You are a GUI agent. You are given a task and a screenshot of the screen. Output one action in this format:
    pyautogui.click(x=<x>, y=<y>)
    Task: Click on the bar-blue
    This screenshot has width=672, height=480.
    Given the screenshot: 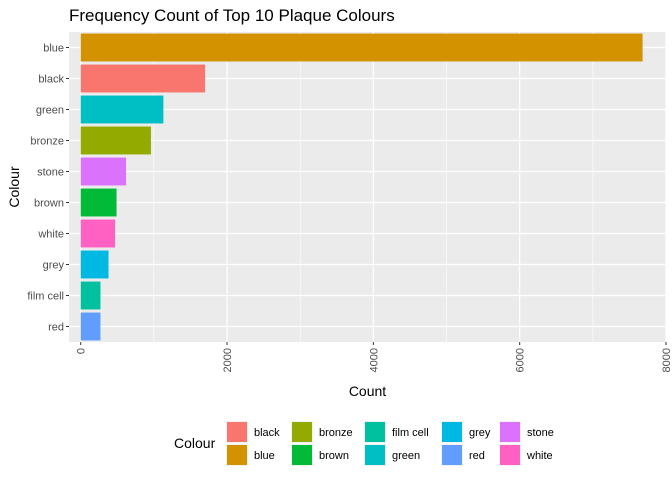 What is the action you would take?
    pyautogui.click(x=361, y=47)
    